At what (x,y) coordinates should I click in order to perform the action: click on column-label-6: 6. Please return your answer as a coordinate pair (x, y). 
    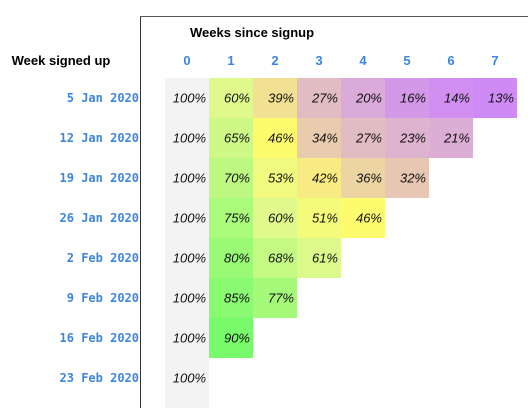
    Looking at the image, I should click on (450, 60).